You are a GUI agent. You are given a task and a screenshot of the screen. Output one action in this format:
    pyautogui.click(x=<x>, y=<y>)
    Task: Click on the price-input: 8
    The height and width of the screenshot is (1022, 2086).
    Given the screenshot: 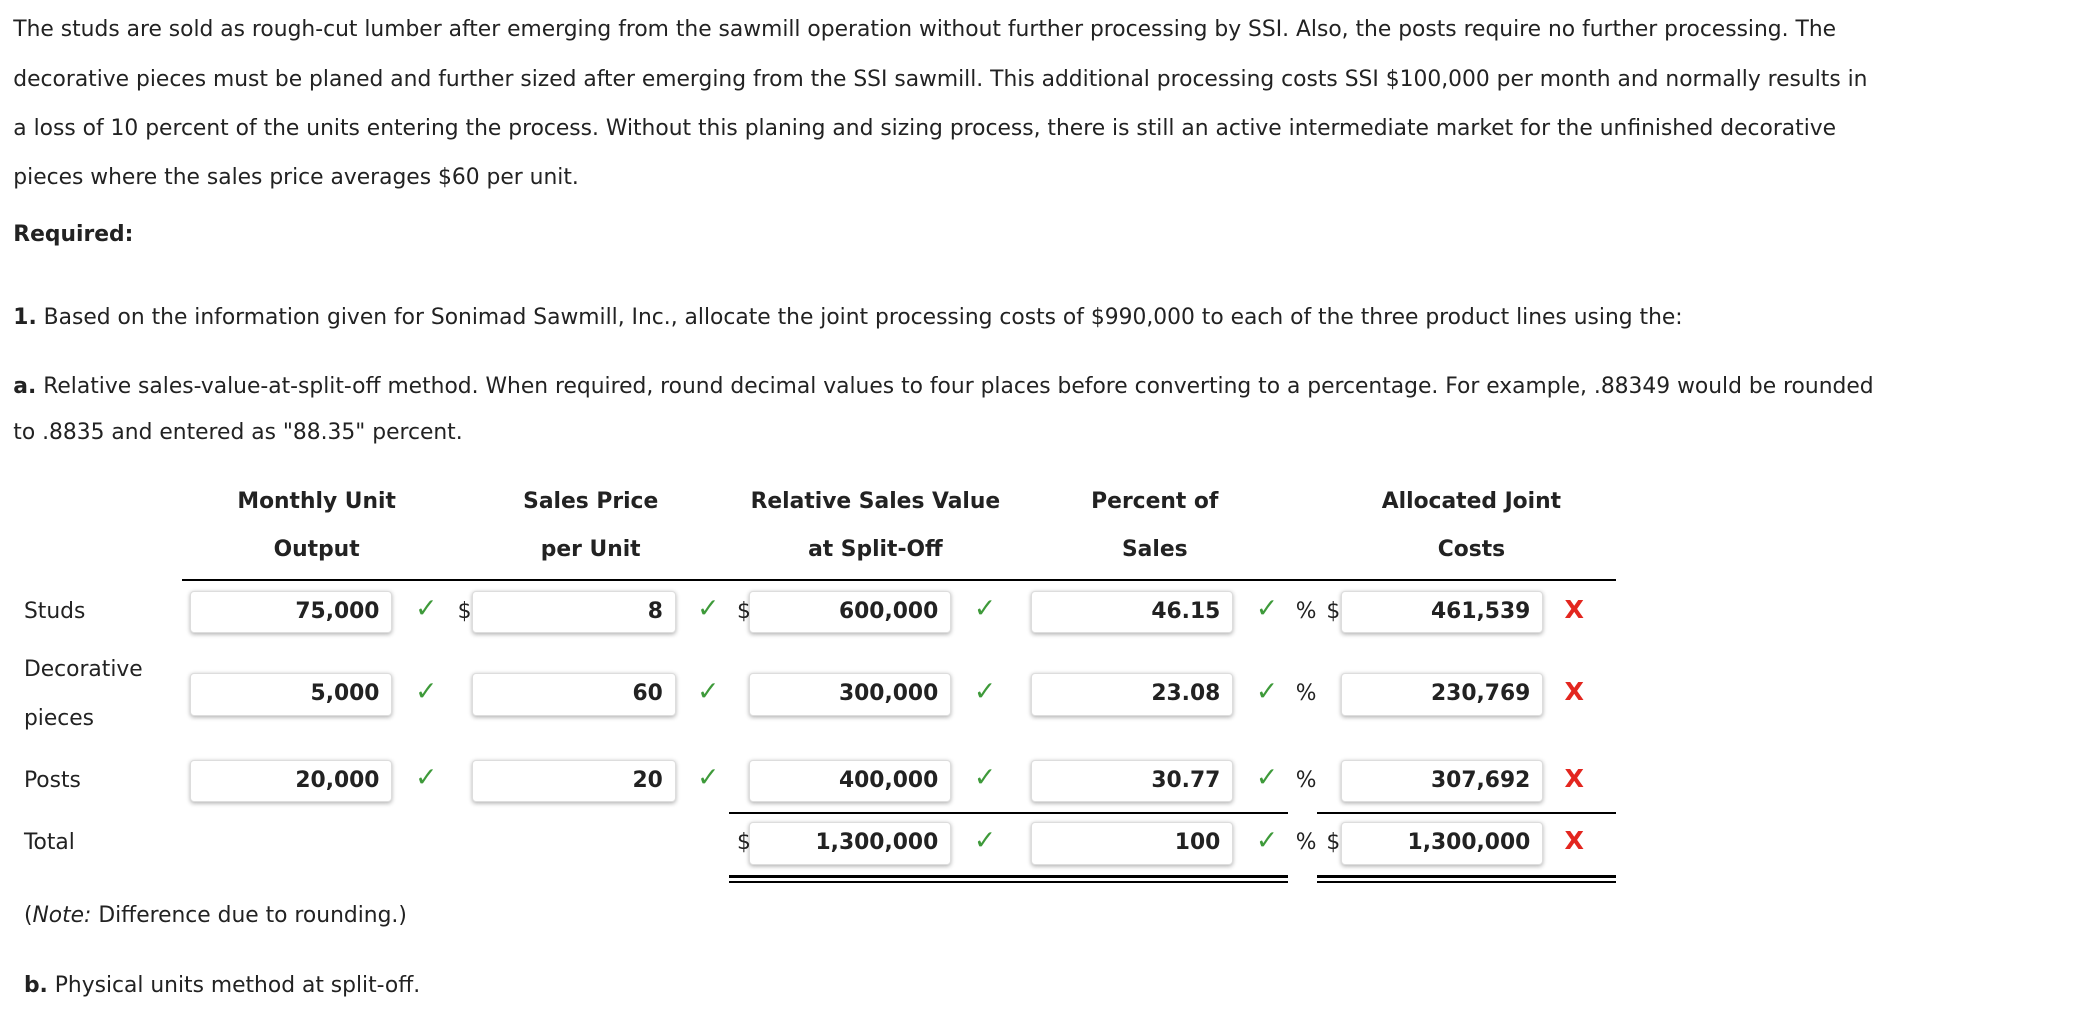 What is the action you would take?
    pyautogui.click(x=574, y=612)
    